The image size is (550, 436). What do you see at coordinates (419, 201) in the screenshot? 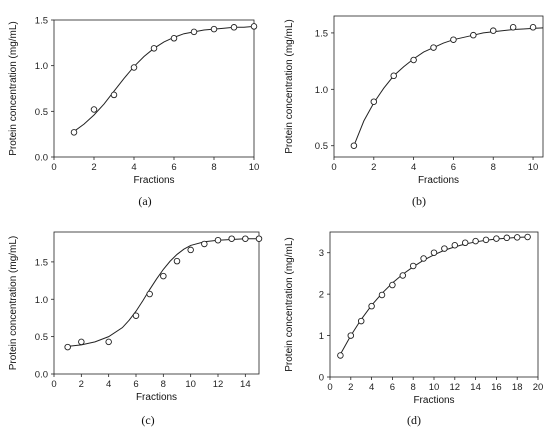
I see `panel-caption: (b)` at bounding box center [419, 201].